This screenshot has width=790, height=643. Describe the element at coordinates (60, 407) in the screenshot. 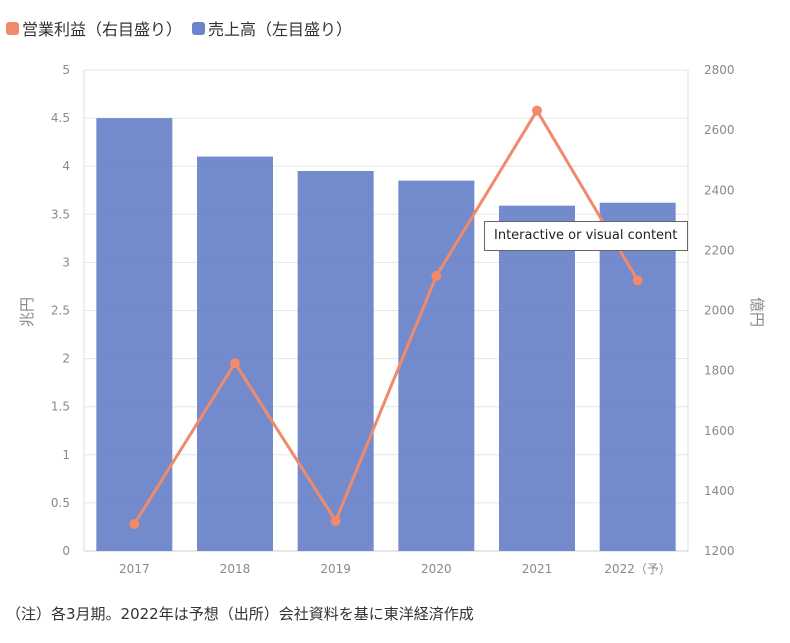

I see `y-tick-label: 1.5` at that location.